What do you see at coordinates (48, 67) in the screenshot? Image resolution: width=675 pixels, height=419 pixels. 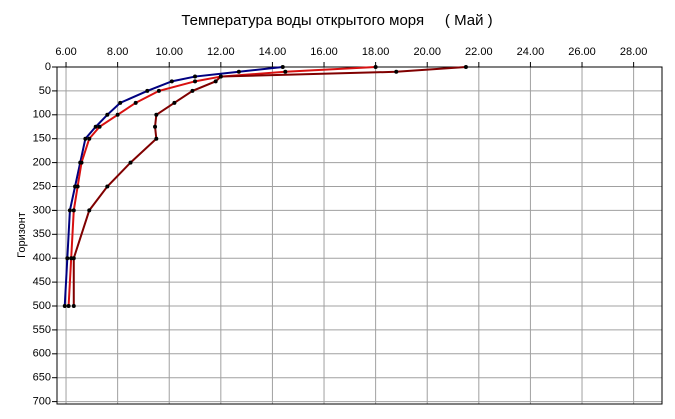 I see `y-tick-label: 0` at bounding box center [48, 67].